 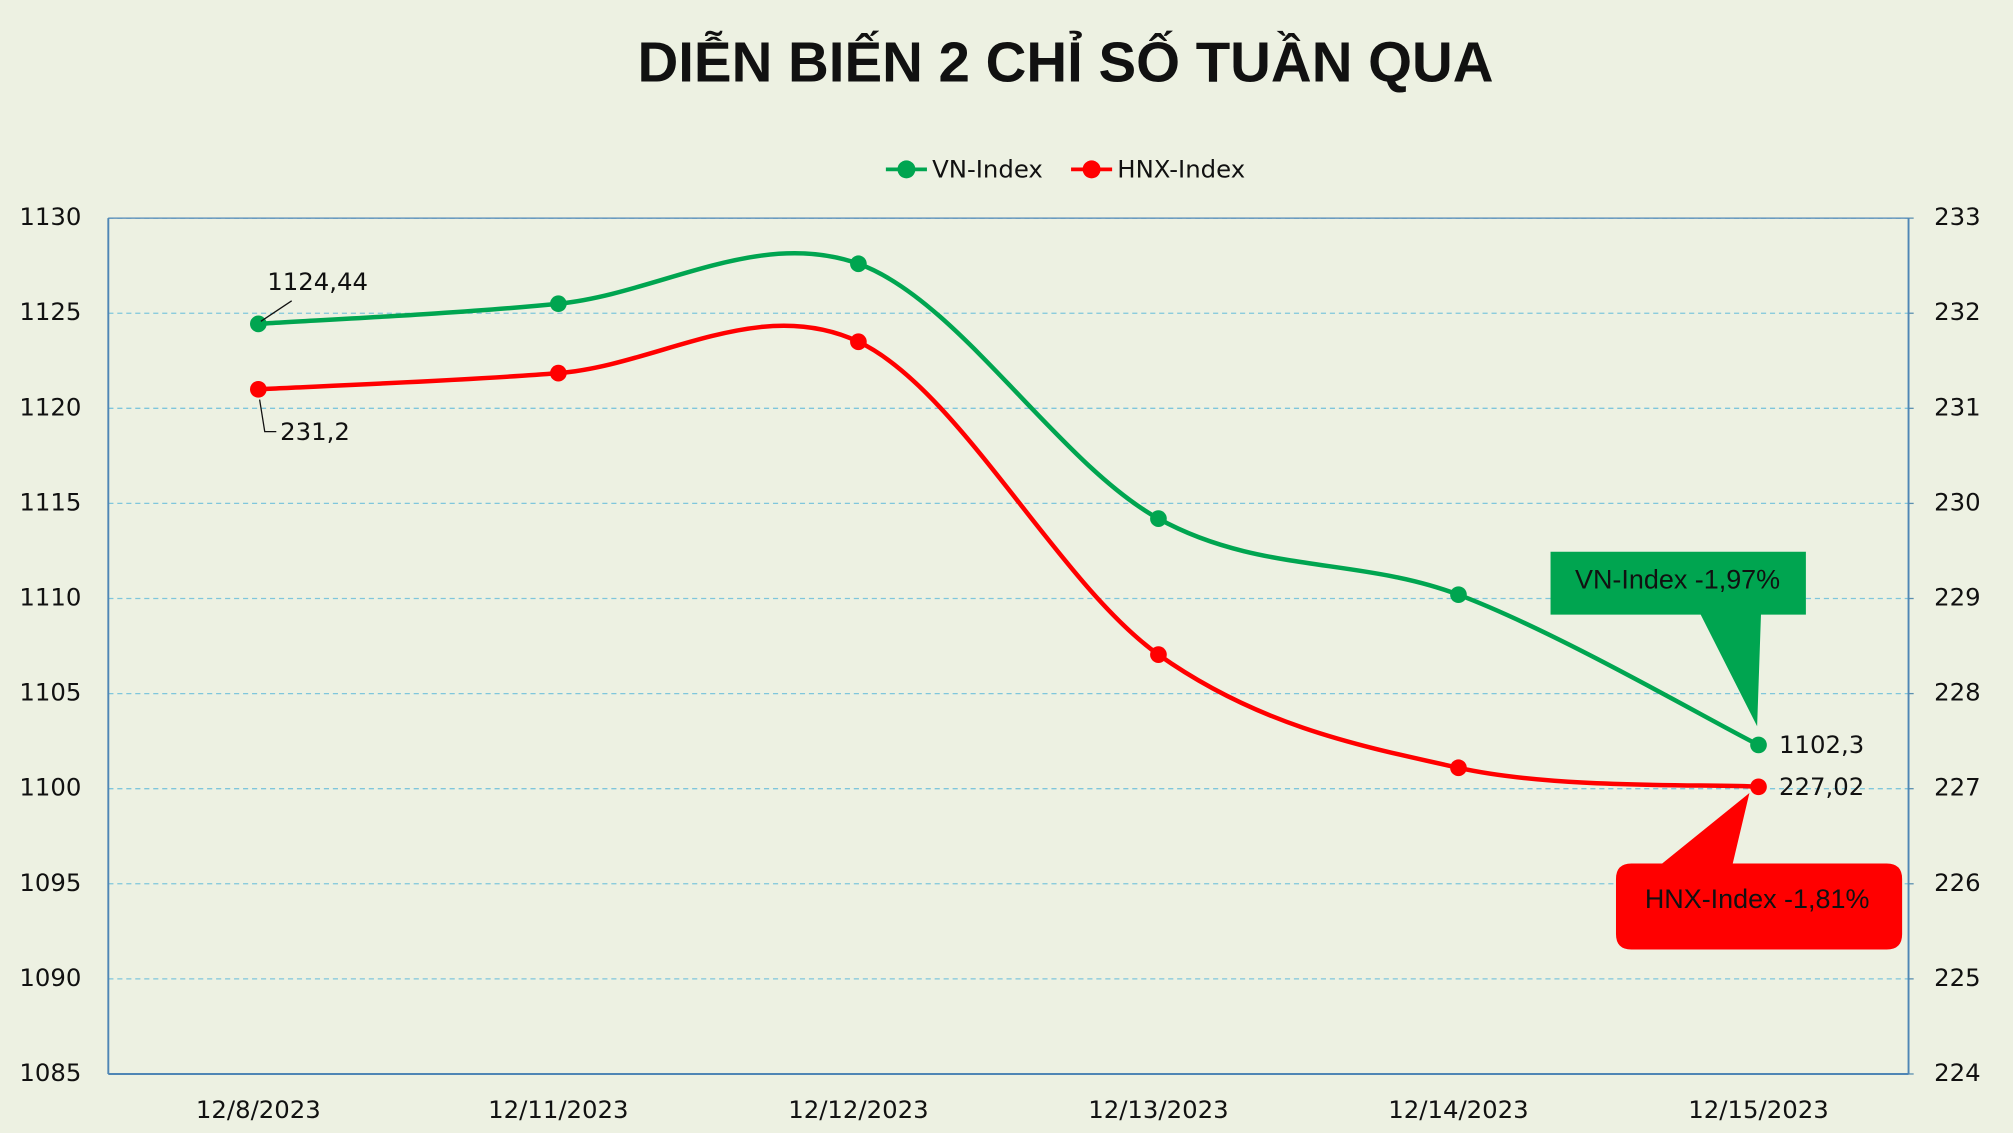 What do you see at coordinates (987, 169) in the screenshot?
I see `legend-label: VN-Index` at bounding box center [987, 169].